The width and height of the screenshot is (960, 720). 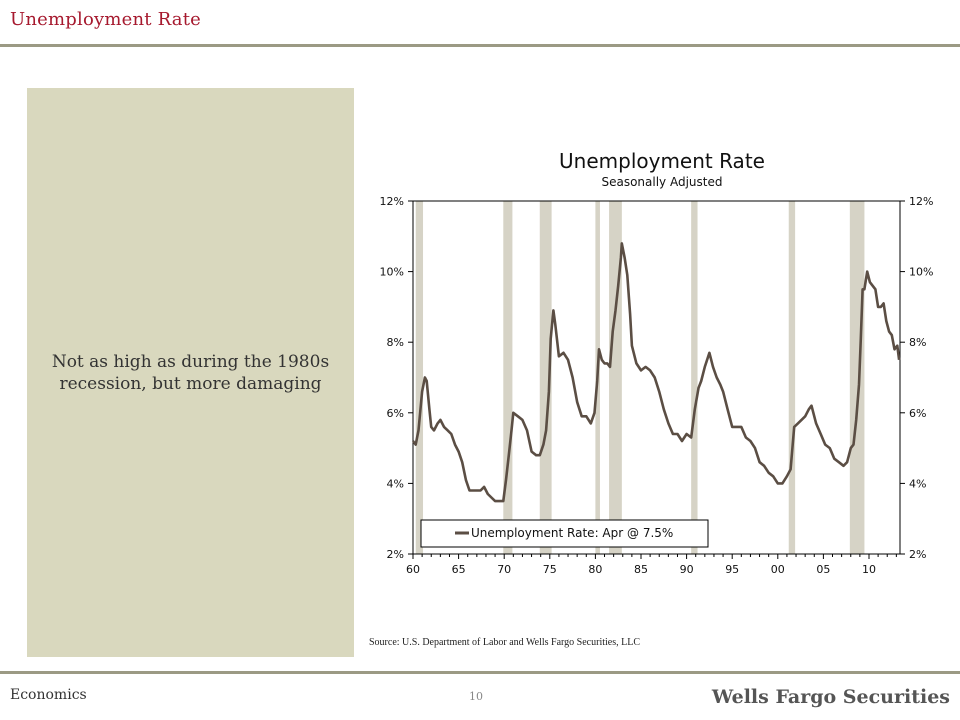 What do you see at coordinates (823, 569) in the screenshot?
I see `x-tick-label: 05` at bounding box center [823, 569].